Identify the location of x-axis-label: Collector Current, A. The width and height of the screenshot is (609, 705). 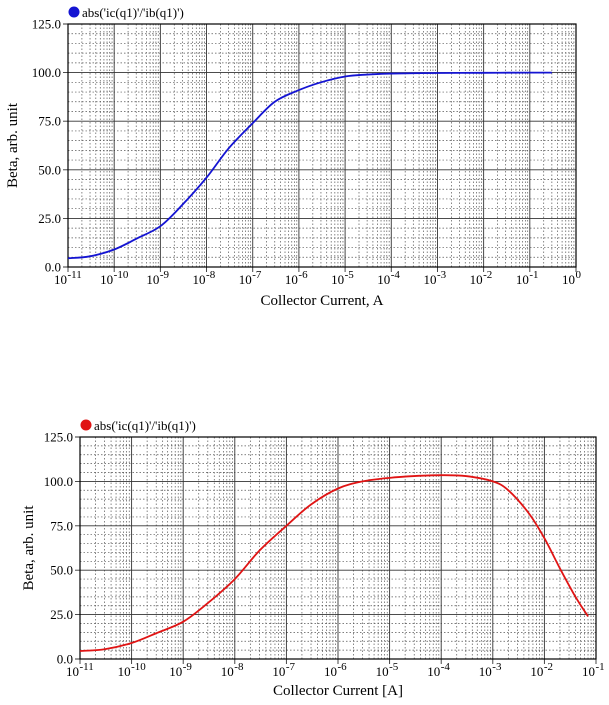
(322, 301).